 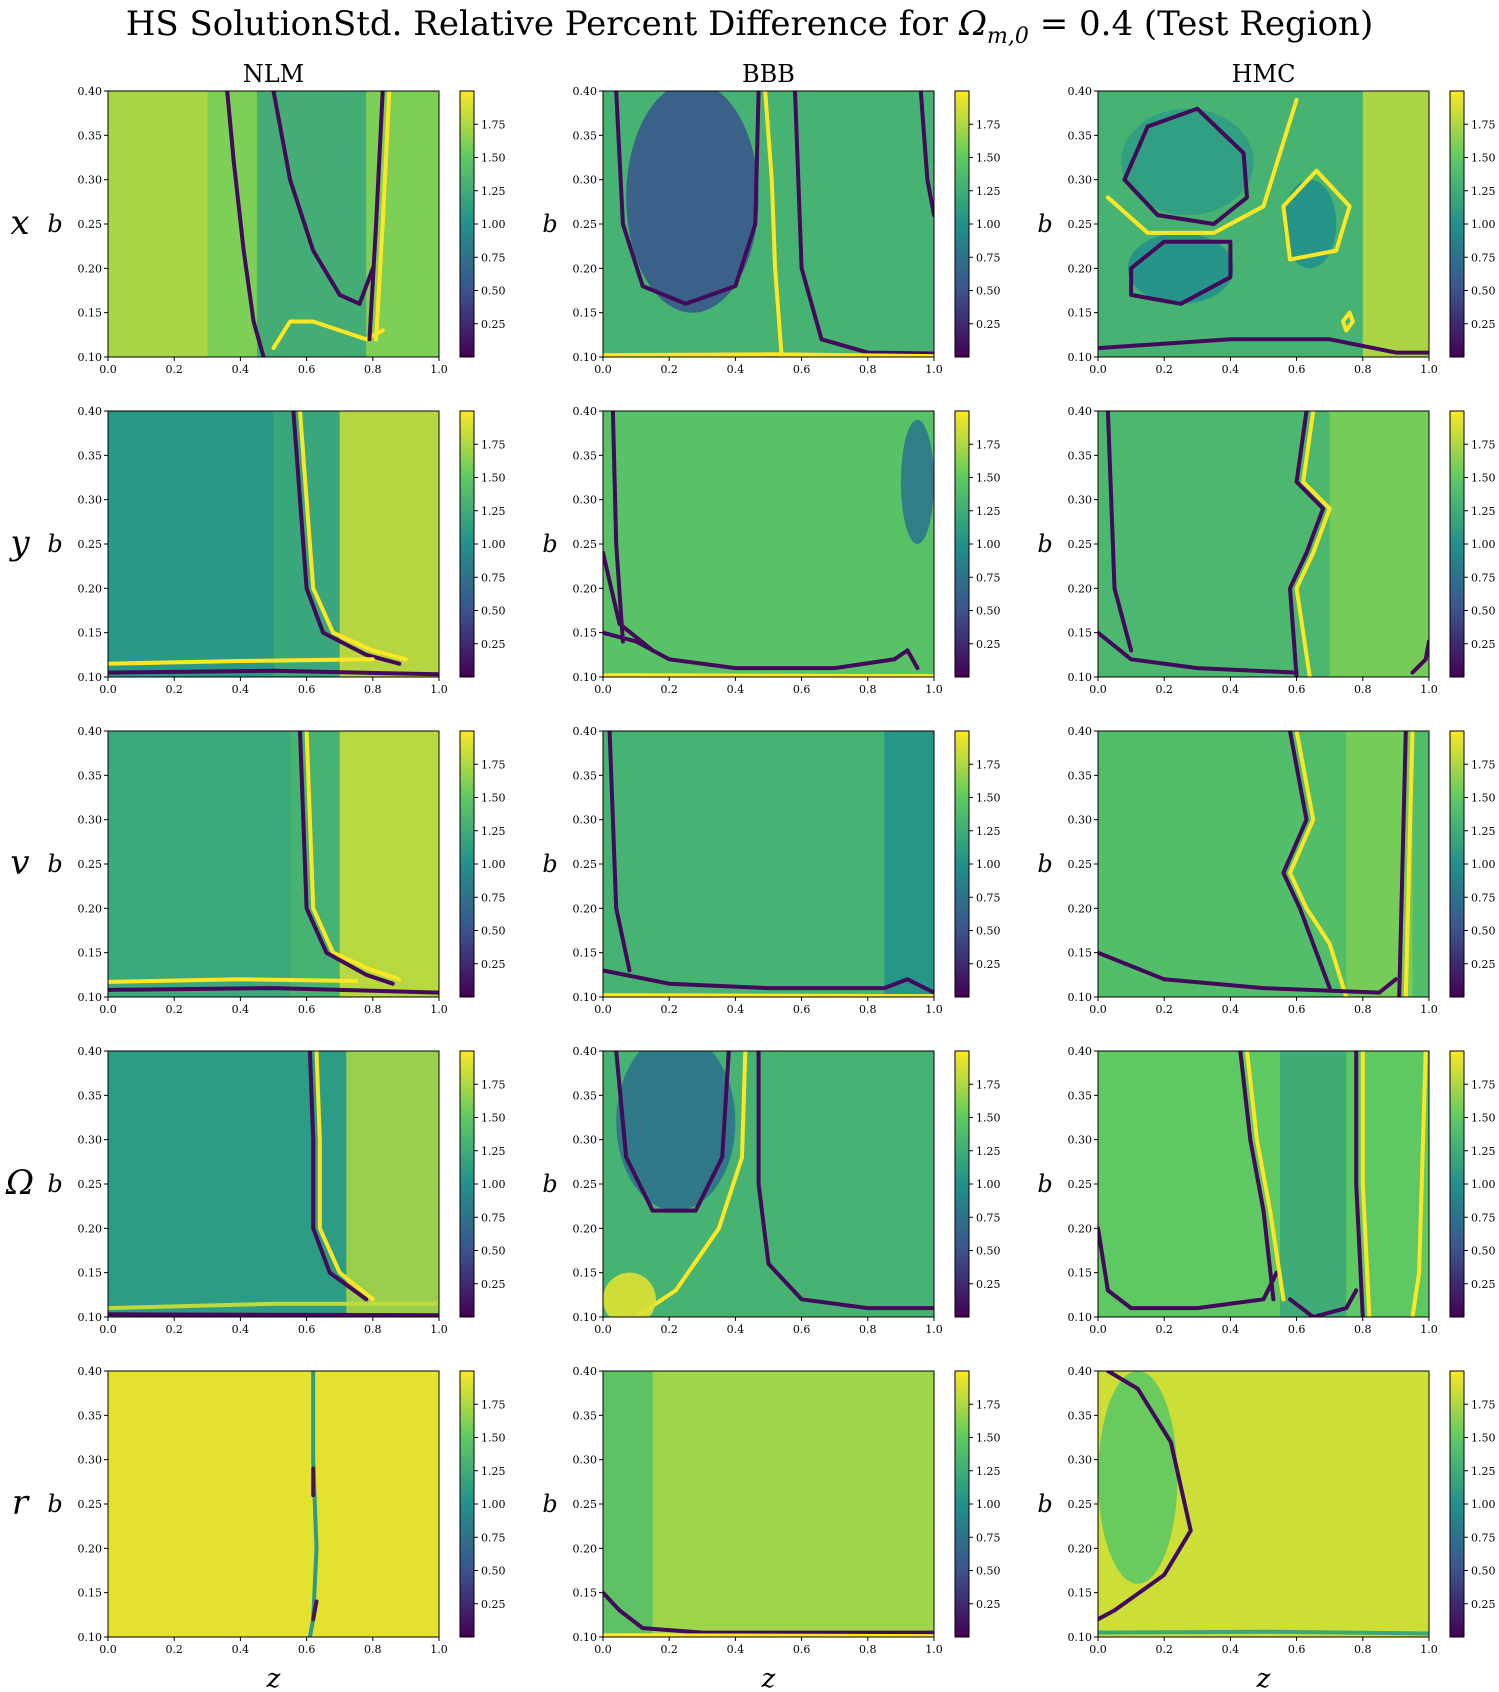 What do you see at coordinates (21, 1503) in the screenshot?
I see `row-label: r` at bounding box center [21, 1503].